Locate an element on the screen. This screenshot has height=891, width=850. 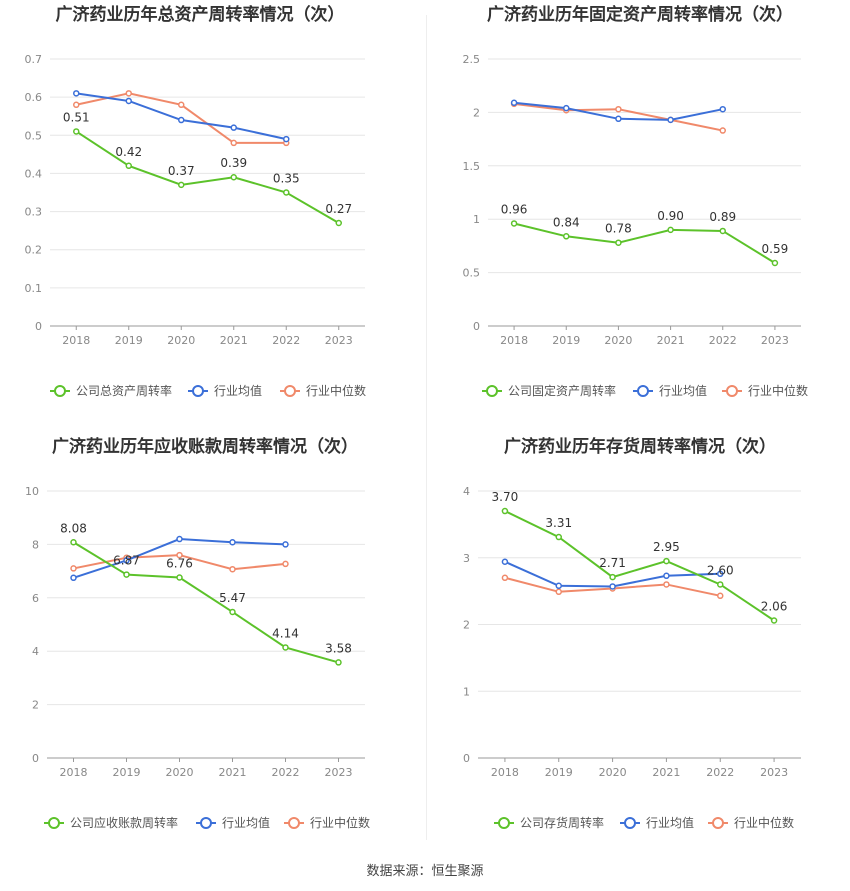
chart-title: 广济药业历年总资产周转率情况（次） is located at coordinates (200, 14).